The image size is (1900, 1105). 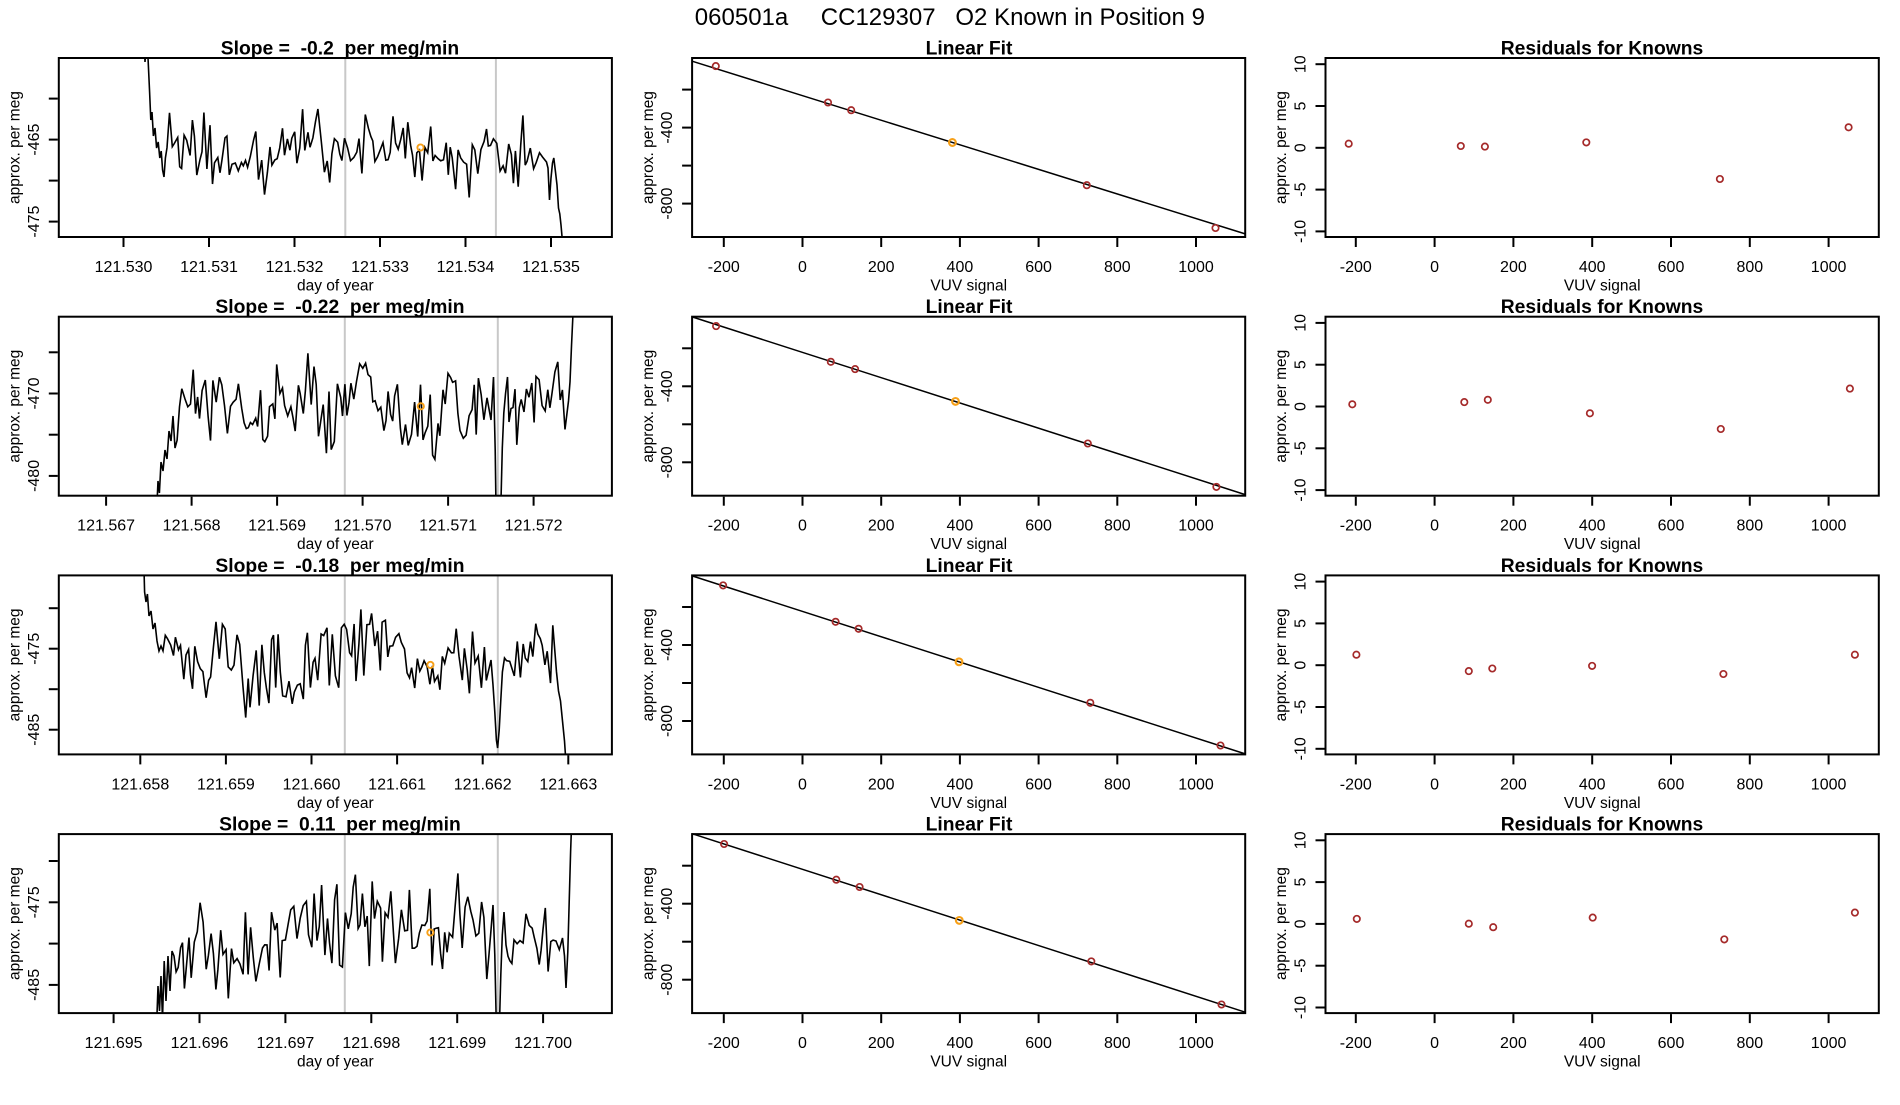 What do you see at coordinates (551, 267) in the screenshot?
I see `svg-text: 121.535` at bounding box center [551, 267].